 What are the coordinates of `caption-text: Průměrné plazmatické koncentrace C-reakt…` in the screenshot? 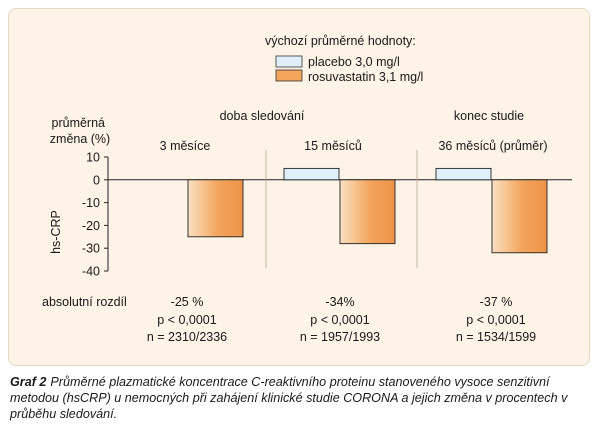 It's located at (289, 398).